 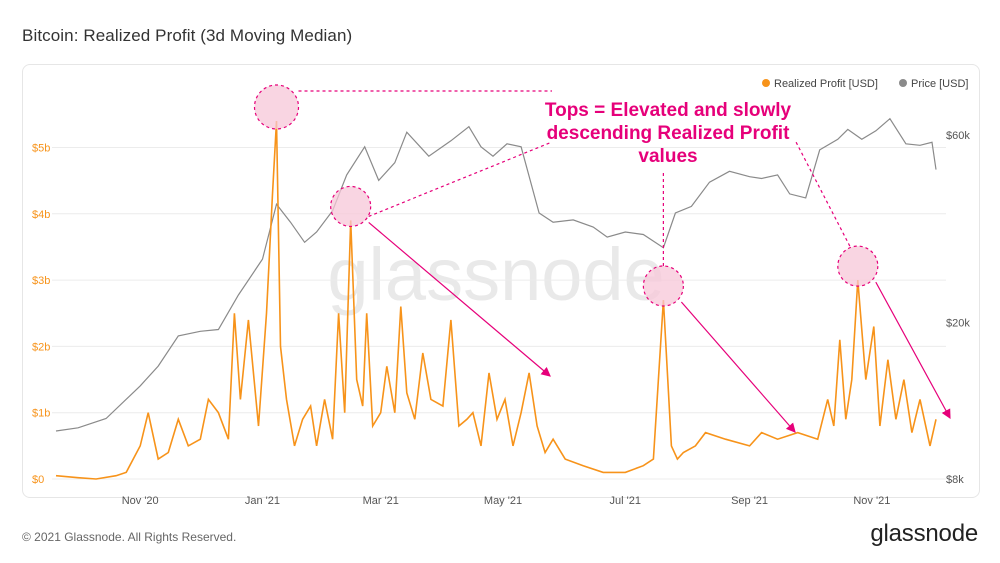 What do you see at coordinates (871, 501) in the screenshot?
I see `x-tick-label: Nov '21` at bounding box center [871, 501].